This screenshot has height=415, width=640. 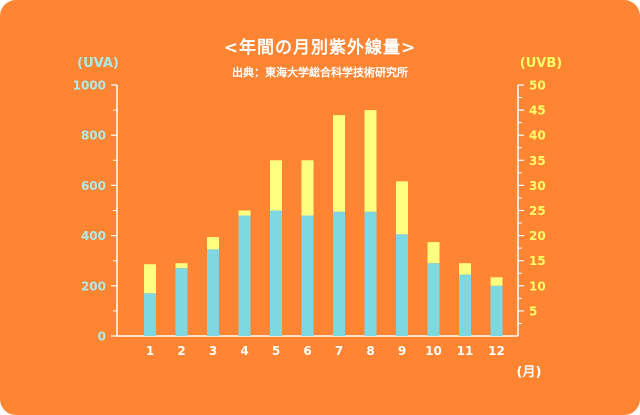 What do you see at coordinates (93, 286) in the screenshot?
I see `left-tick-label: 200` at bounding box center [93, 286].